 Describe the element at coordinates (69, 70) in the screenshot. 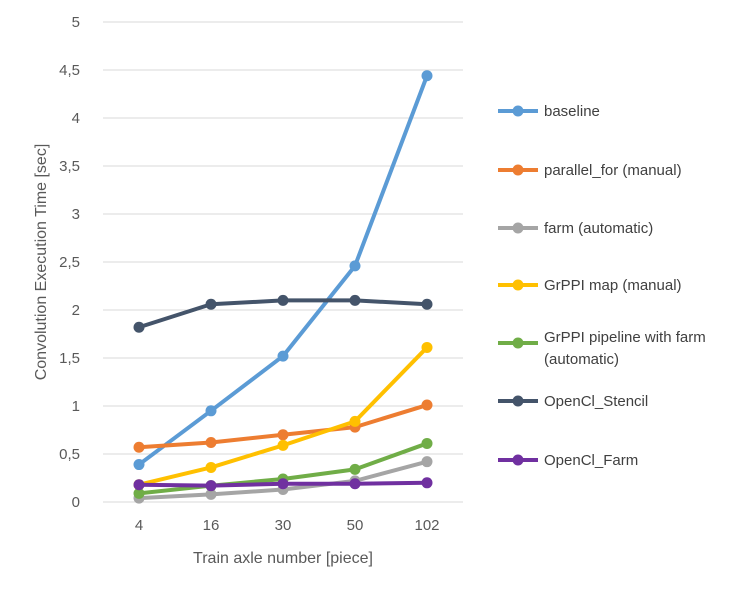

I see `y-tick-label: 4,5` at that location.